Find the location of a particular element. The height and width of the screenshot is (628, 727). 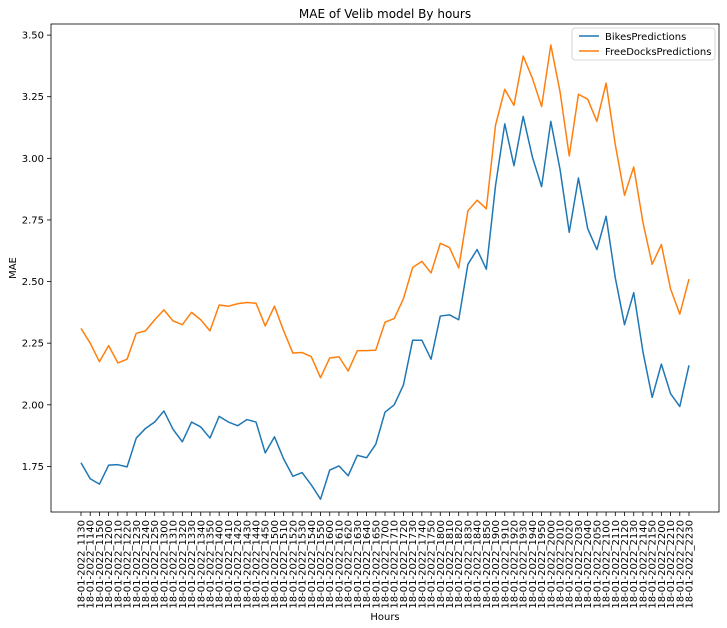

x-tick-label: 18-01-2022_1710 is located at coordinates (395, 564).